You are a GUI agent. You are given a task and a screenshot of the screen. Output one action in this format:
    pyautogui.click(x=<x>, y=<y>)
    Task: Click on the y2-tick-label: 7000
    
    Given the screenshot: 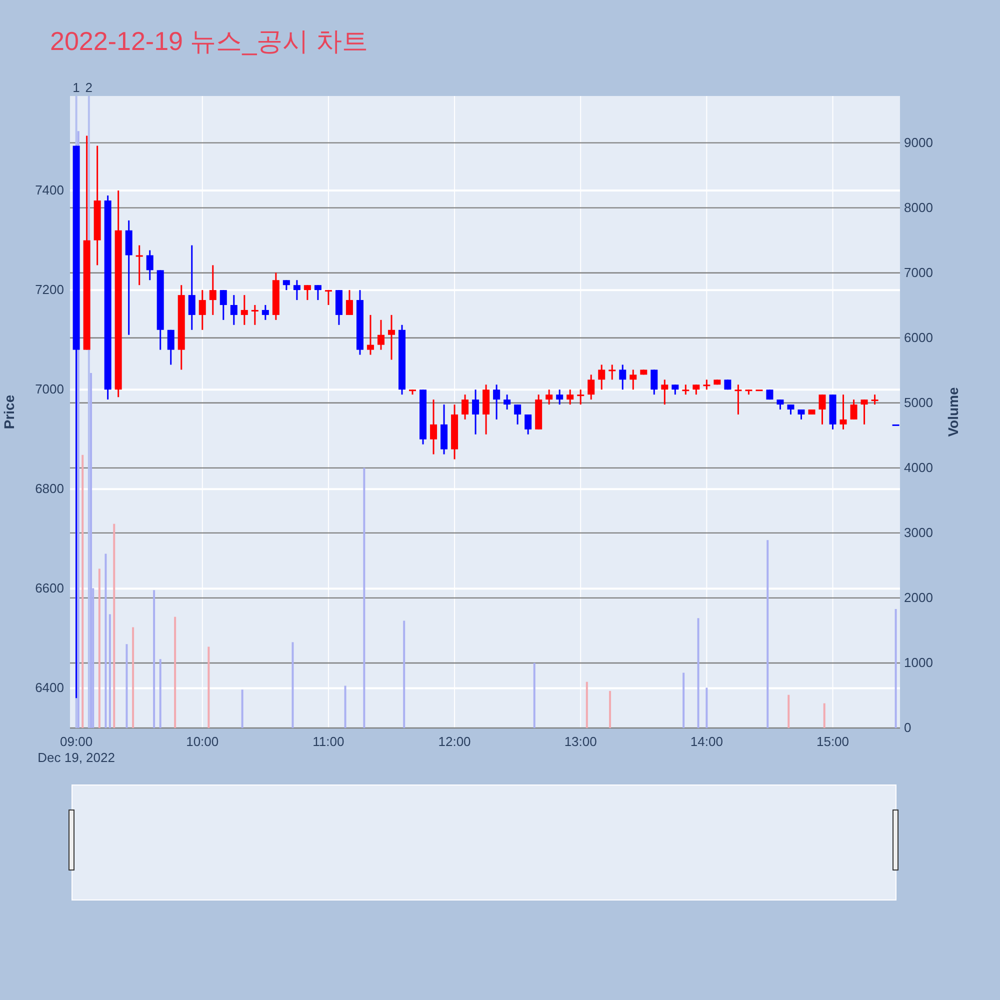 What is the action you would take?
    pyautogui.click(x=918, y=272)
    